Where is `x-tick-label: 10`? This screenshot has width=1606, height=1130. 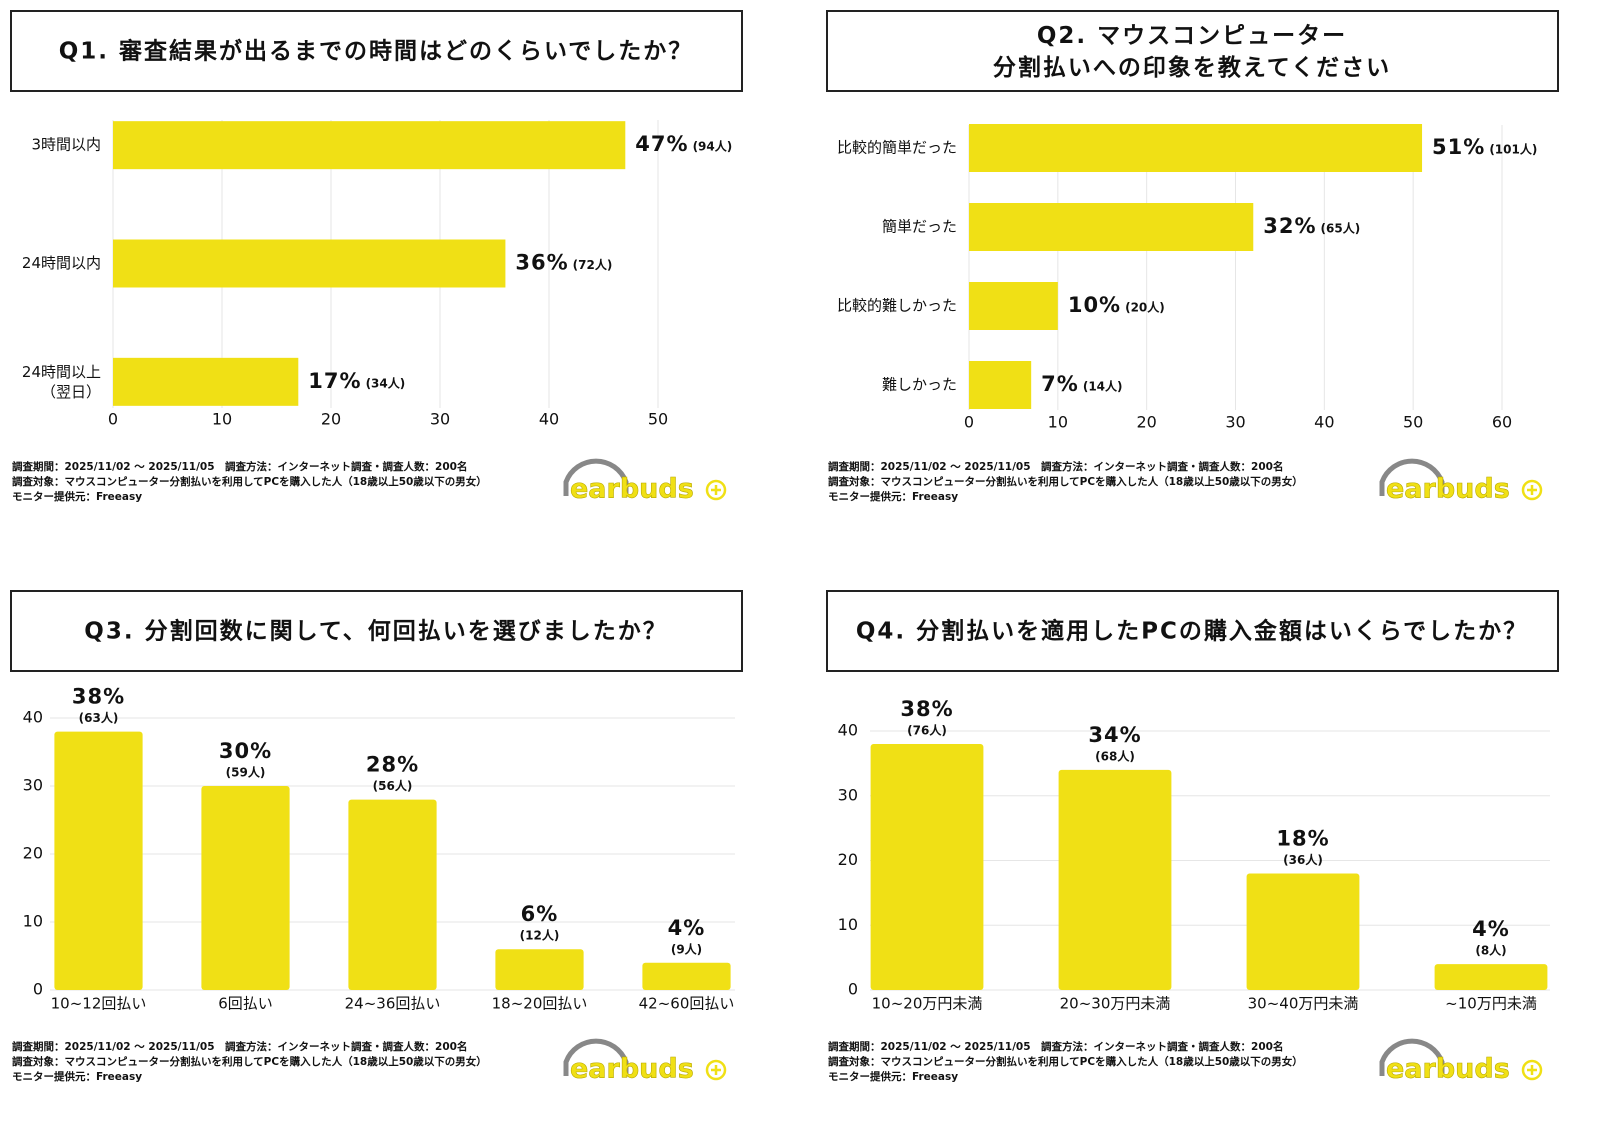 x-tick-label: 10 is located at coordinates (1058, 422).